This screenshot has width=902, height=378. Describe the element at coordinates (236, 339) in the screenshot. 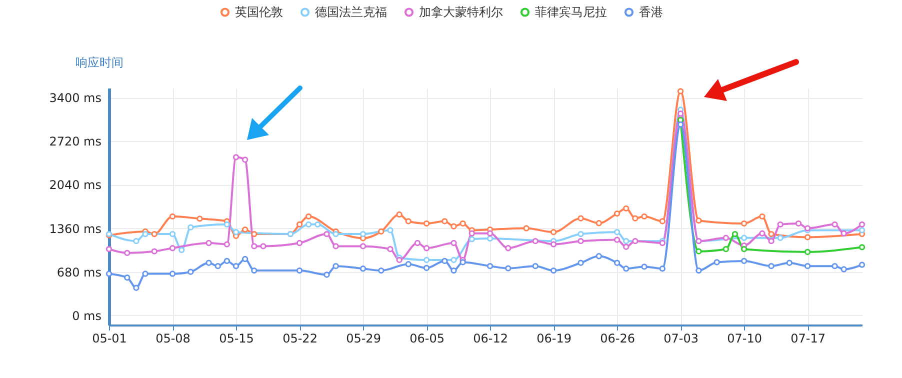

I see `x-tick-label: 05-15` at that location.